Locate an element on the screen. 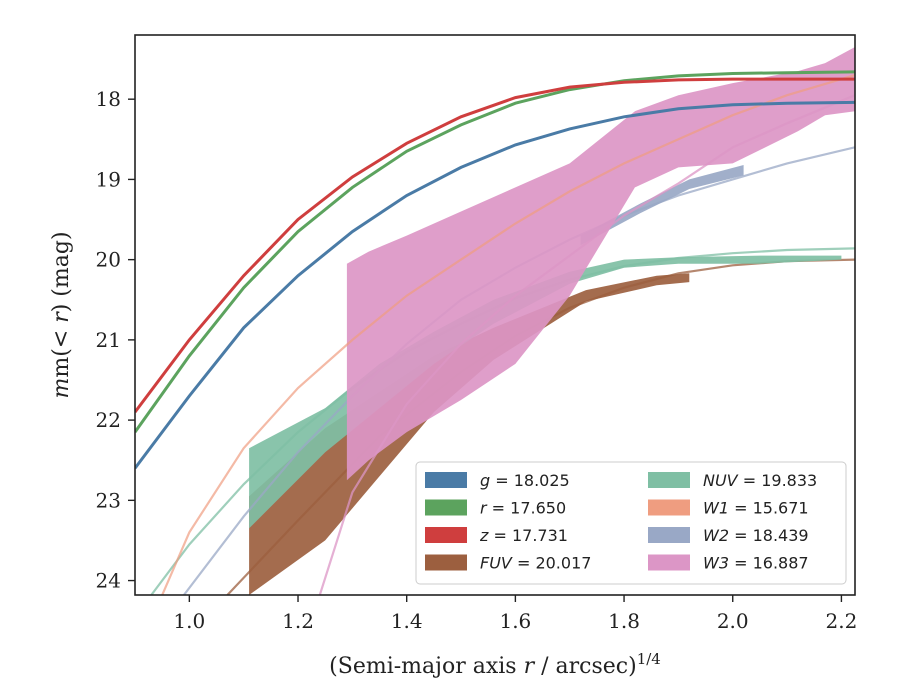  legend-label-w1: W1 = 15.671 is located at coordinates (756, 508).